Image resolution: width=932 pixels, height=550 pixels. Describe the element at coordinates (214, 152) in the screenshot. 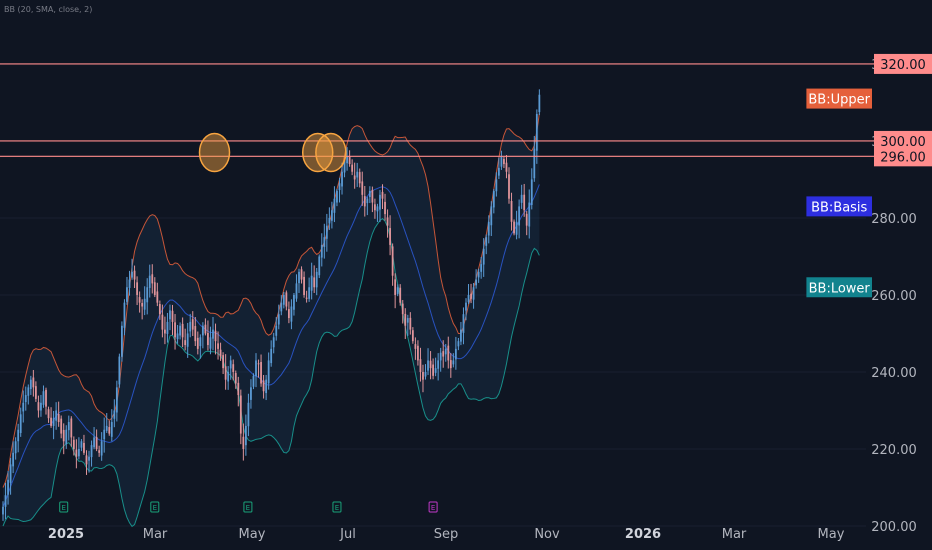

I see `highlight-circle` at that location.